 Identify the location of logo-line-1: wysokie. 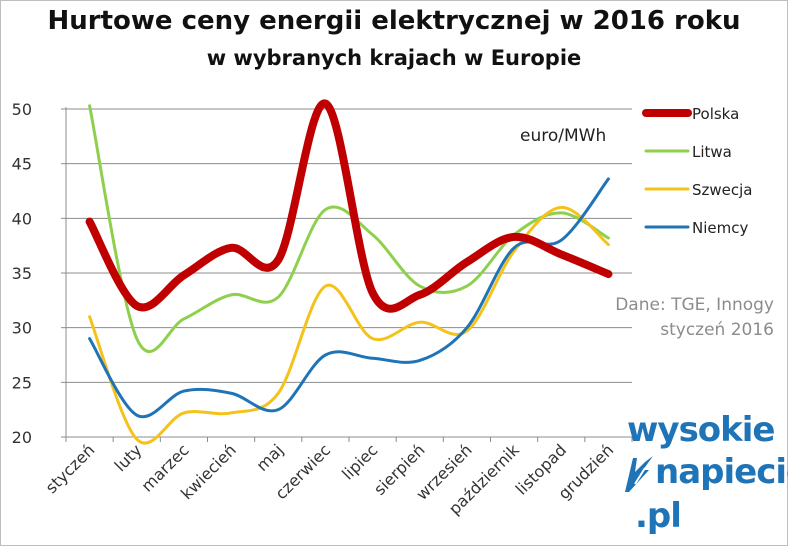
(701, 430).